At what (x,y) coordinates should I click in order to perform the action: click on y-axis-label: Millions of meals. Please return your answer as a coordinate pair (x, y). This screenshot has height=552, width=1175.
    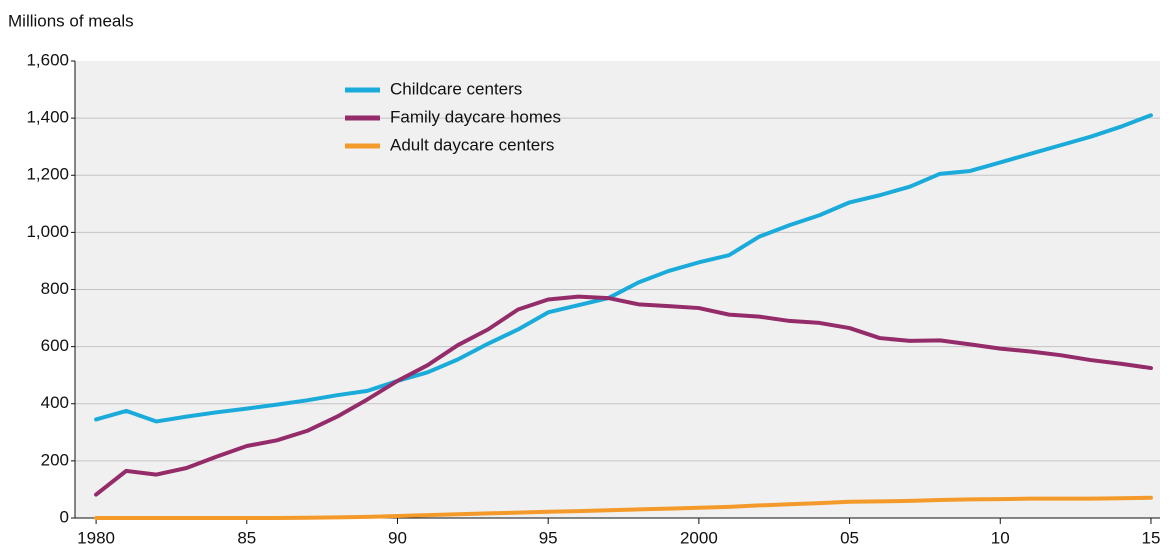
    Looking at the image, I should click on (71, 20).